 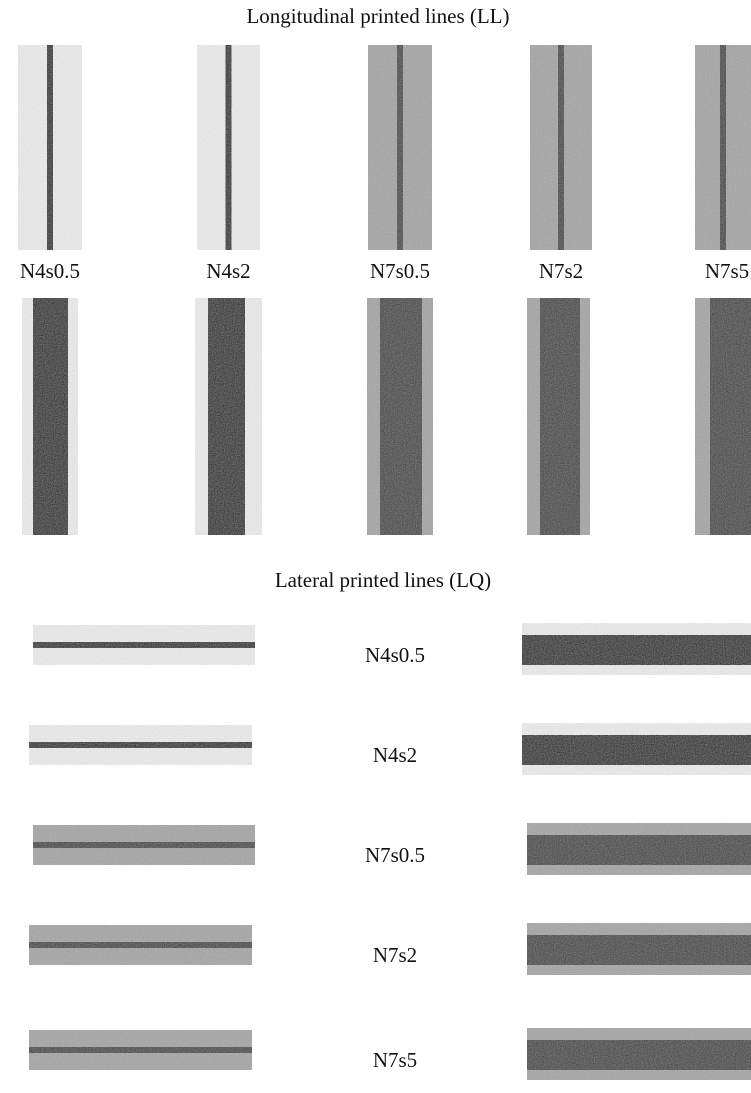 What do you see at coordinates (383, 580) in the screenshot?
I see `section-title: Lateral printed lines (LQ)` at bounding box center [383, 580].